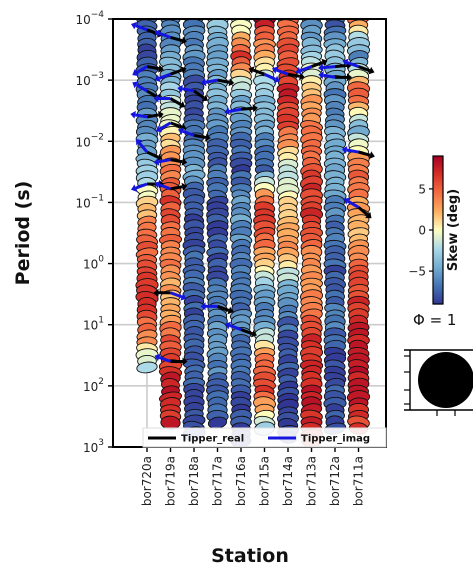 This screenshot has height=569, width=473. What do you see at coordinates (445, 380) in the screenshot?
I see `phi-reference-circle` at bounding box center [445, 380].